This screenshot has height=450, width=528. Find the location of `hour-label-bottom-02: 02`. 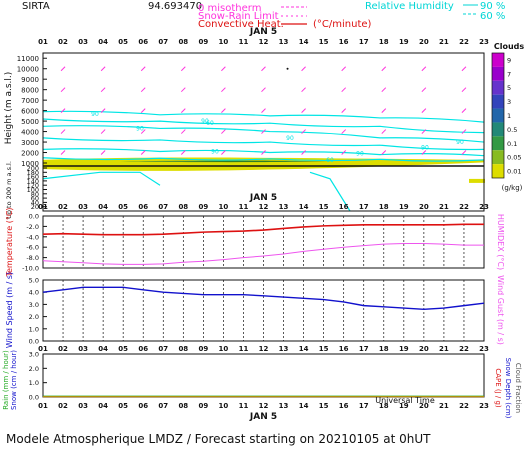

hour-label-bottom-02: 02 is located at coordinates (63, 406).